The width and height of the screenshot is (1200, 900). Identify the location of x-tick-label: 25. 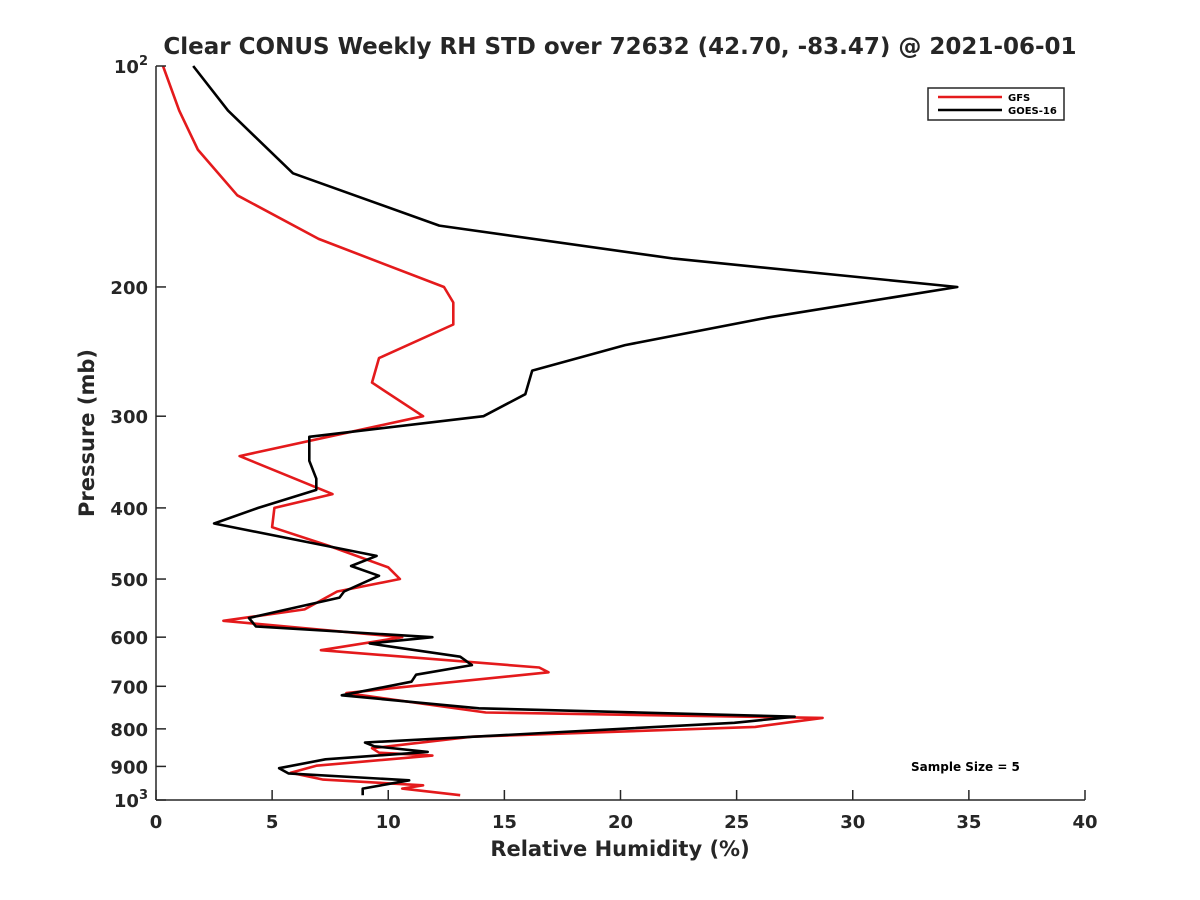
(736, 822).